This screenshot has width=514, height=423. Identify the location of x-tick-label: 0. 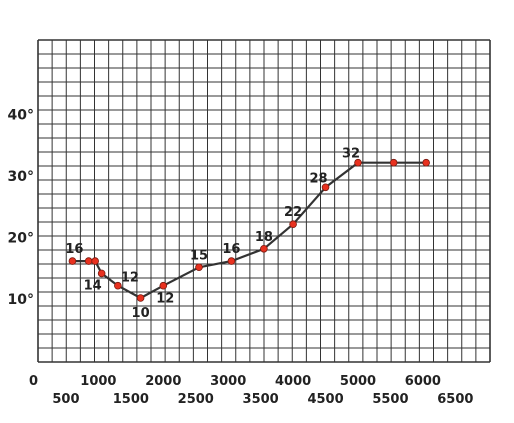
(33, 381).